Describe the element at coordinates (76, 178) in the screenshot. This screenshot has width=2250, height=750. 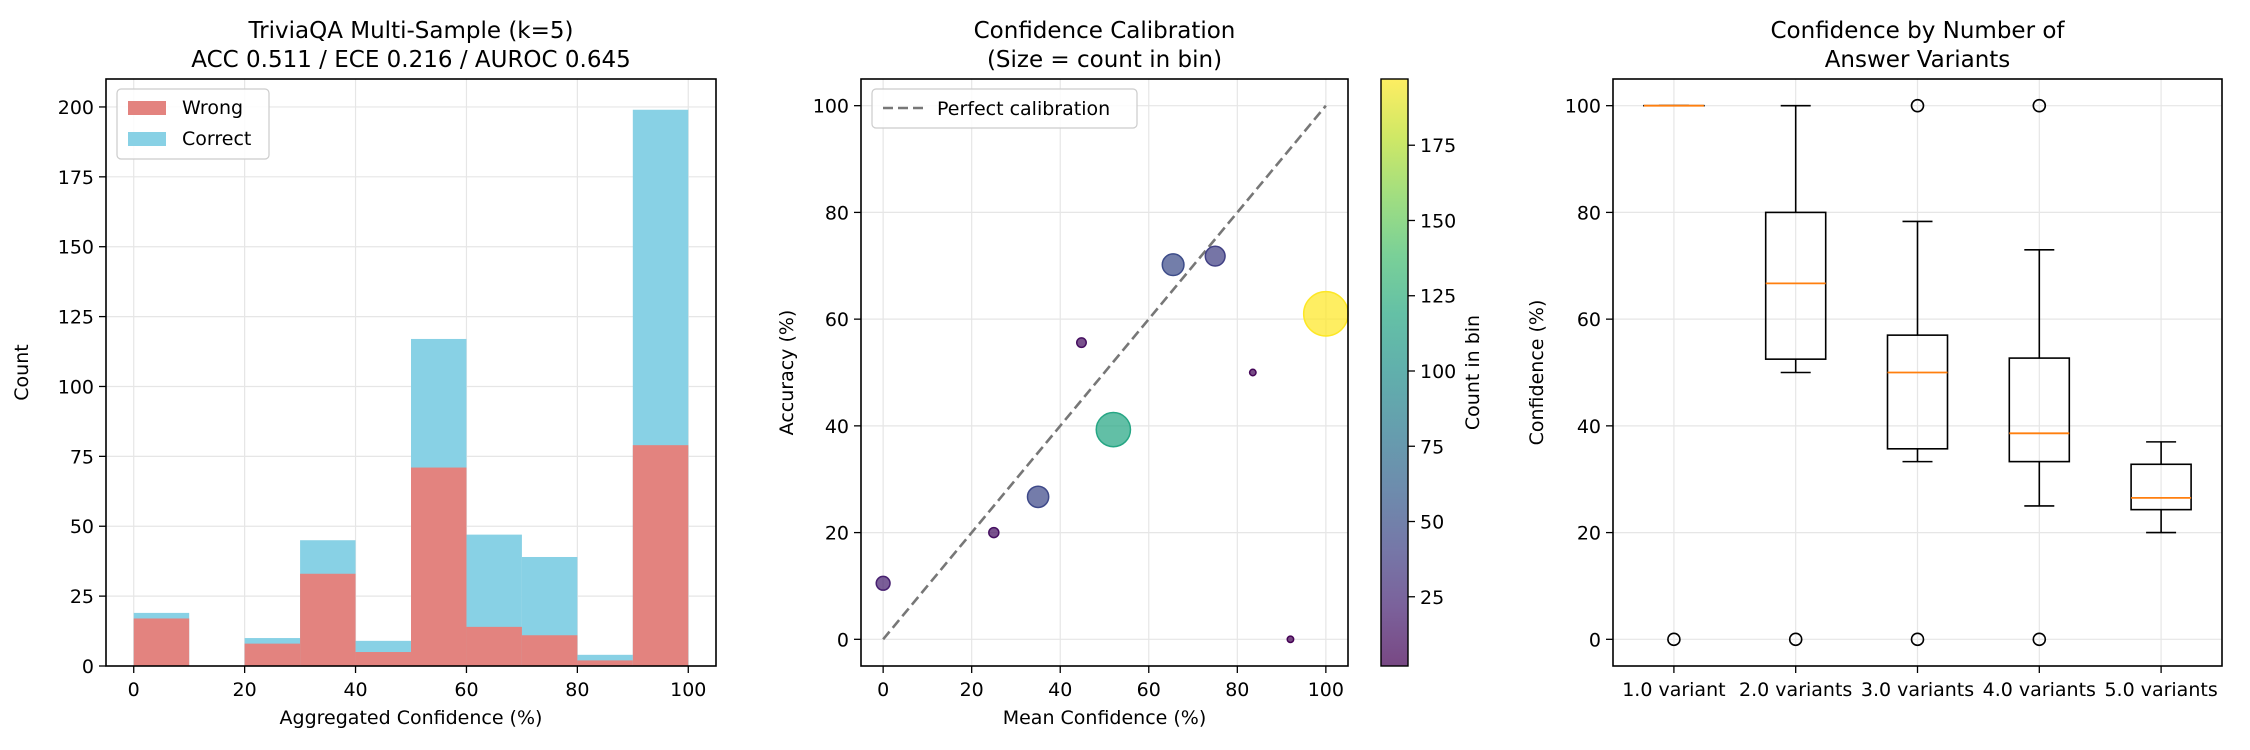
I see `y-tick-label: 175` at that location.